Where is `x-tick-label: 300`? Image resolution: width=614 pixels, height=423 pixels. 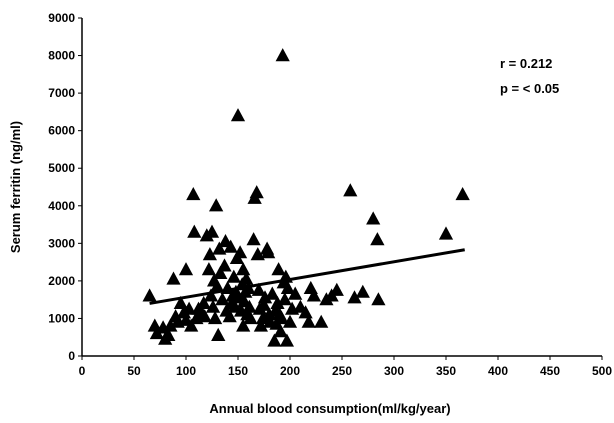
x-tick-label: 300 is located at coordinates (394, 371).